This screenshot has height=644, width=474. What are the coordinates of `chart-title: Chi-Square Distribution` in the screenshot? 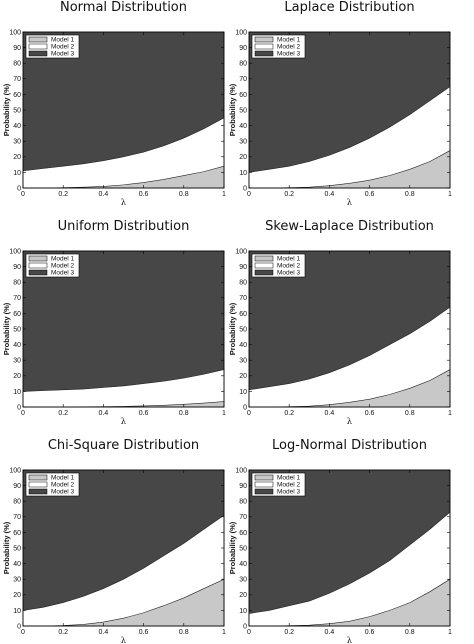 It's located at (123, 445).